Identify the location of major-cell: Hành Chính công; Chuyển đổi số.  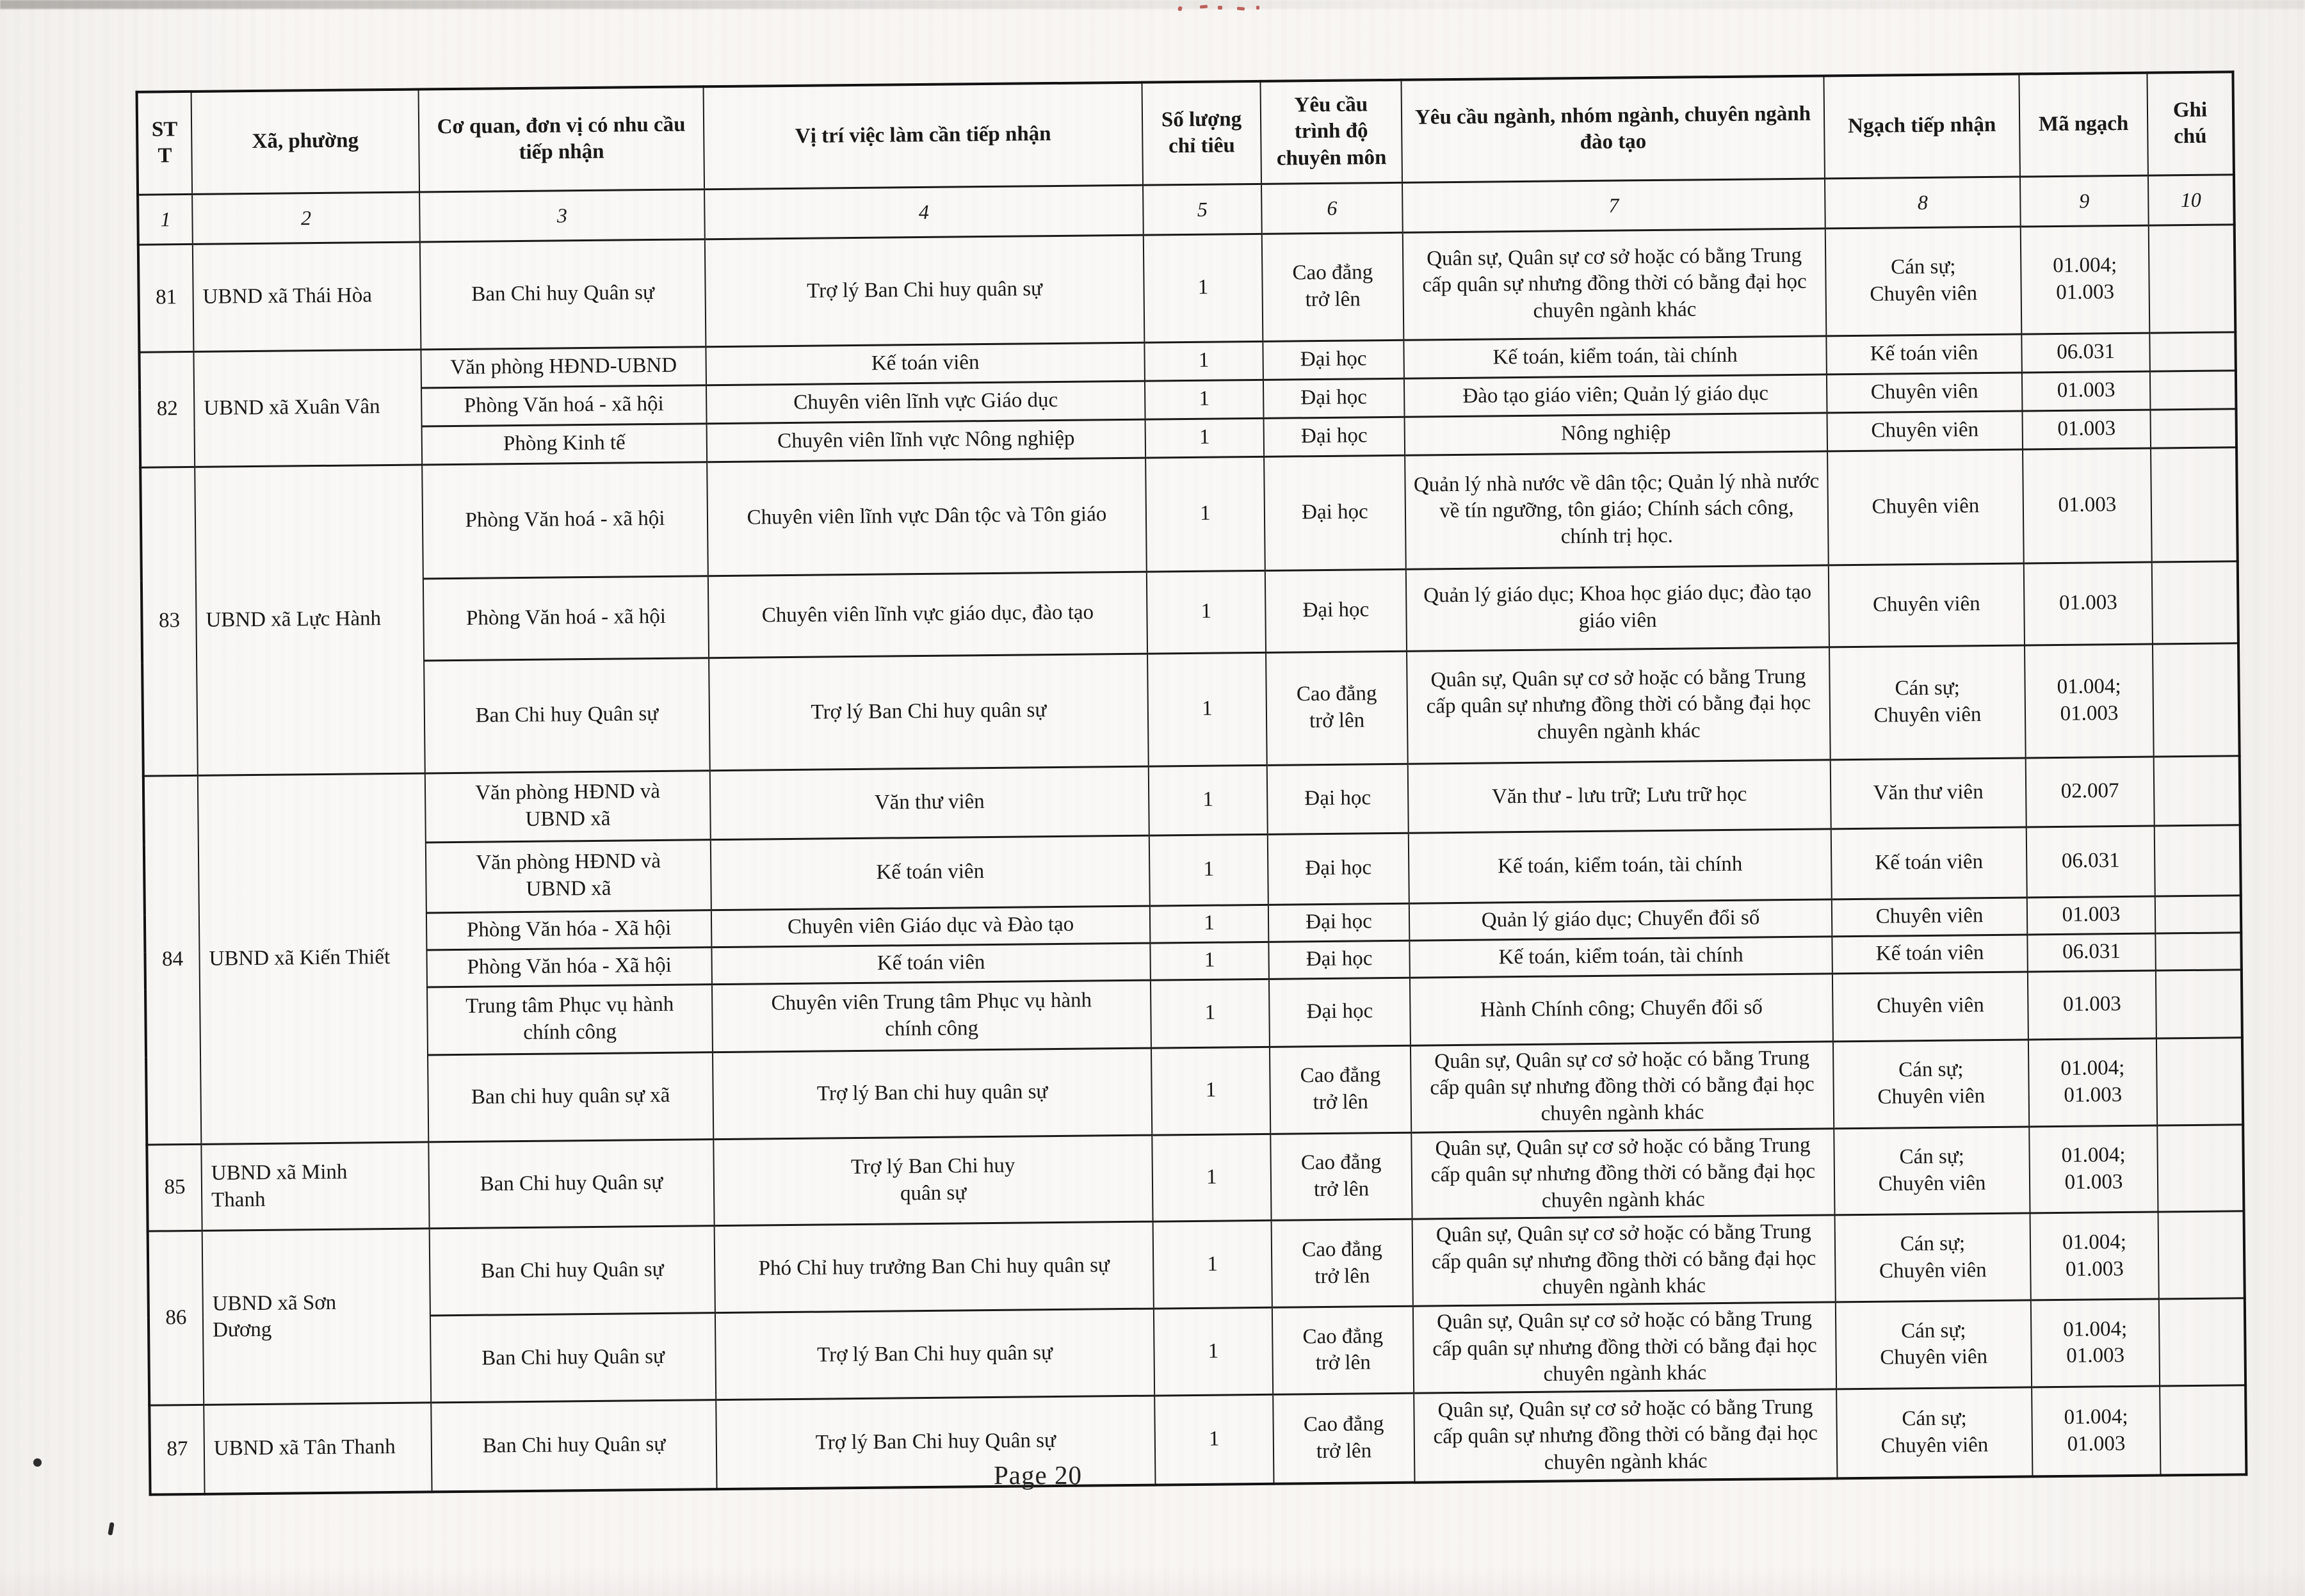
(1621, 1009).